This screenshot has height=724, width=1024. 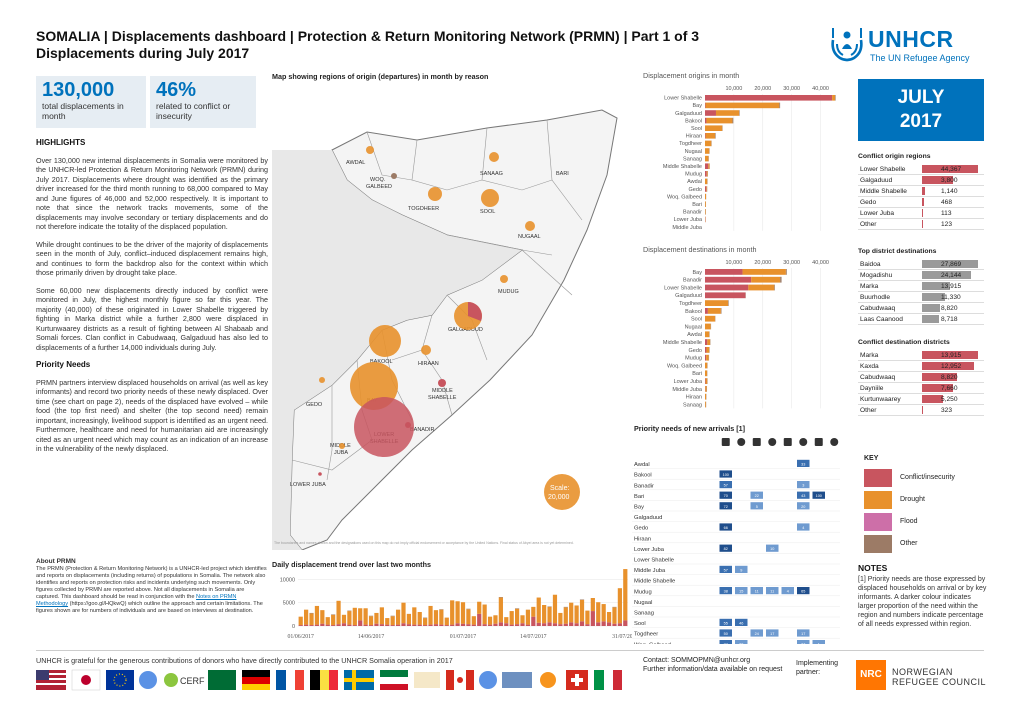 What do you see at coordinates (726, 634) in the screenshot?
I see `priority-cell-value: 50` at bounding box center [726, 634].